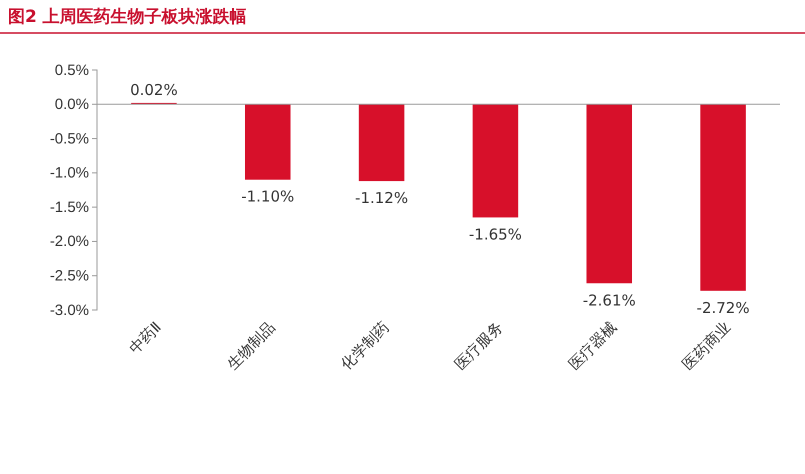  Describe the element at coordinates (706, 346) in the screenshot. I see `x-tick-label: 医药商业` at that location.